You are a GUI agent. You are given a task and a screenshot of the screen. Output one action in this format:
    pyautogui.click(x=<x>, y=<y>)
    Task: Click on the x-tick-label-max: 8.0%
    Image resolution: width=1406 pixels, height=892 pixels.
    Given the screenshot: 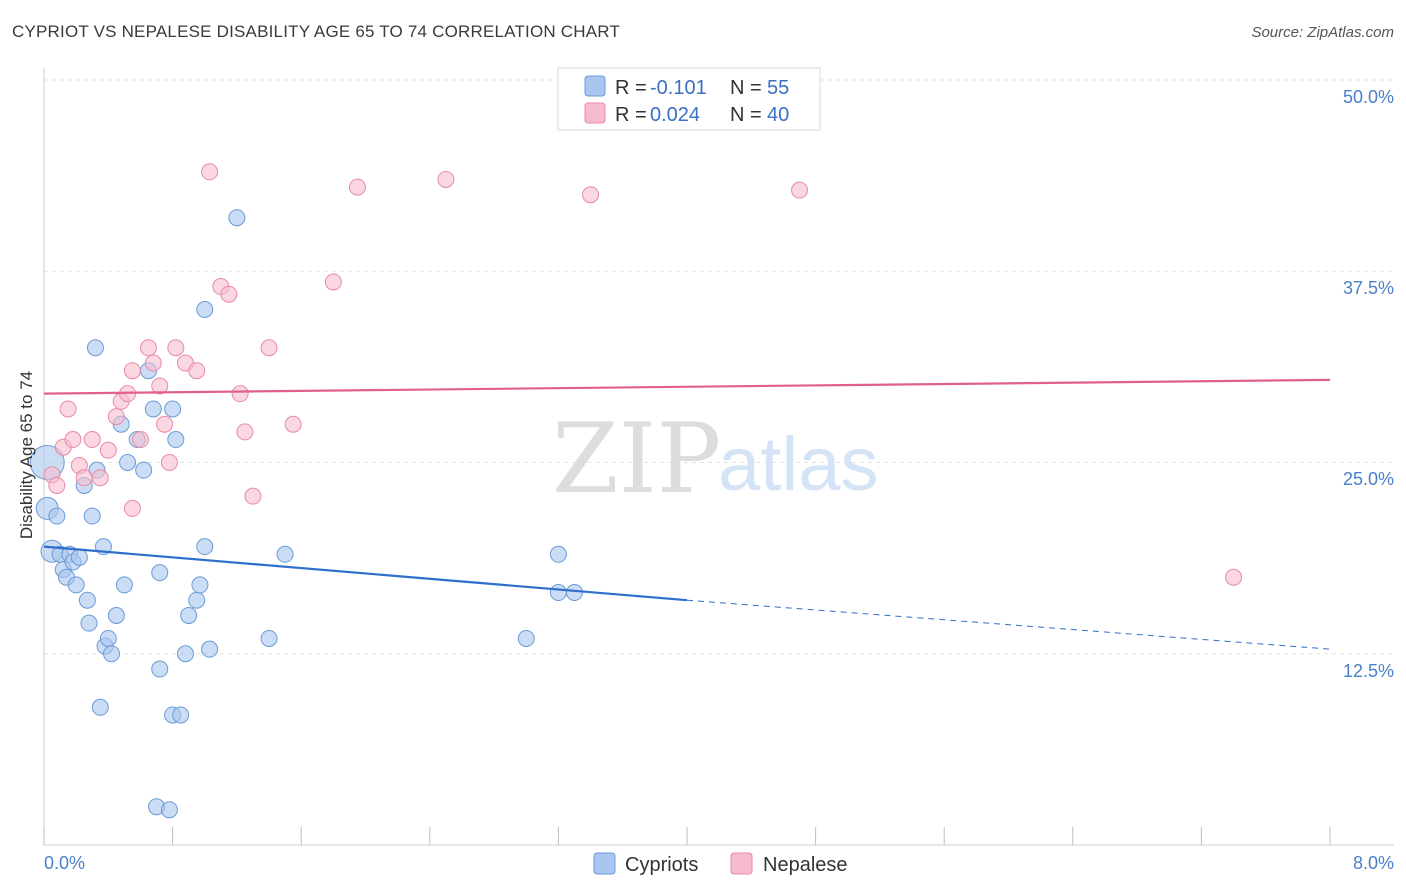 What is the action you would take?
    pyautogui.click(x=1373, y=863)
    